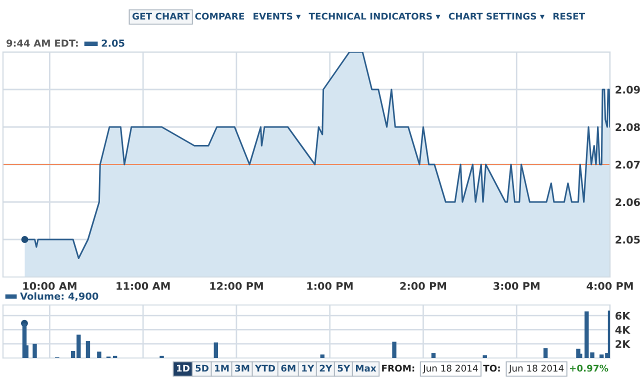 This screenshot has height=381, width=640. Describe the element at coordinates (222, 368) in the screenshot. I see `text: 1M` at that location.